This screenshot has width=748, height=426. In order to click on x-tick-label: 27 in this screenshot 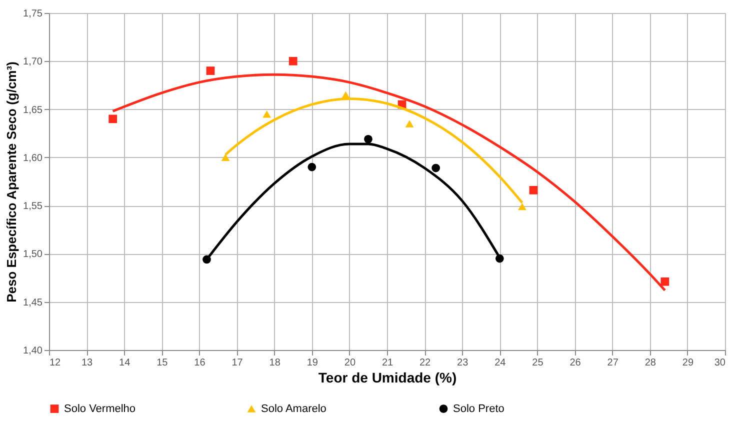, I will do `click(613, 363)`.